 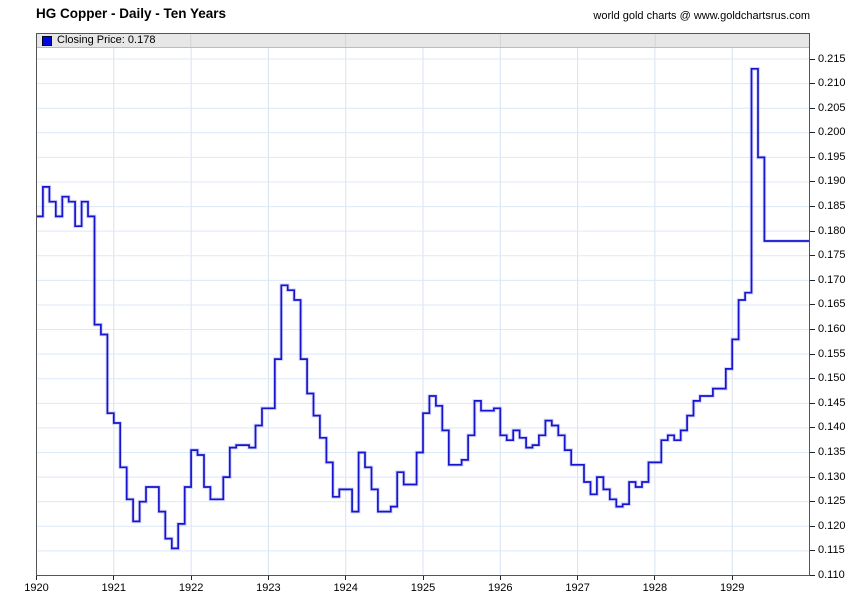 What do you see at coordinates (47, 40) in the screenshot?
I see `legend-color-swatch` at bounding box center [47, 40].